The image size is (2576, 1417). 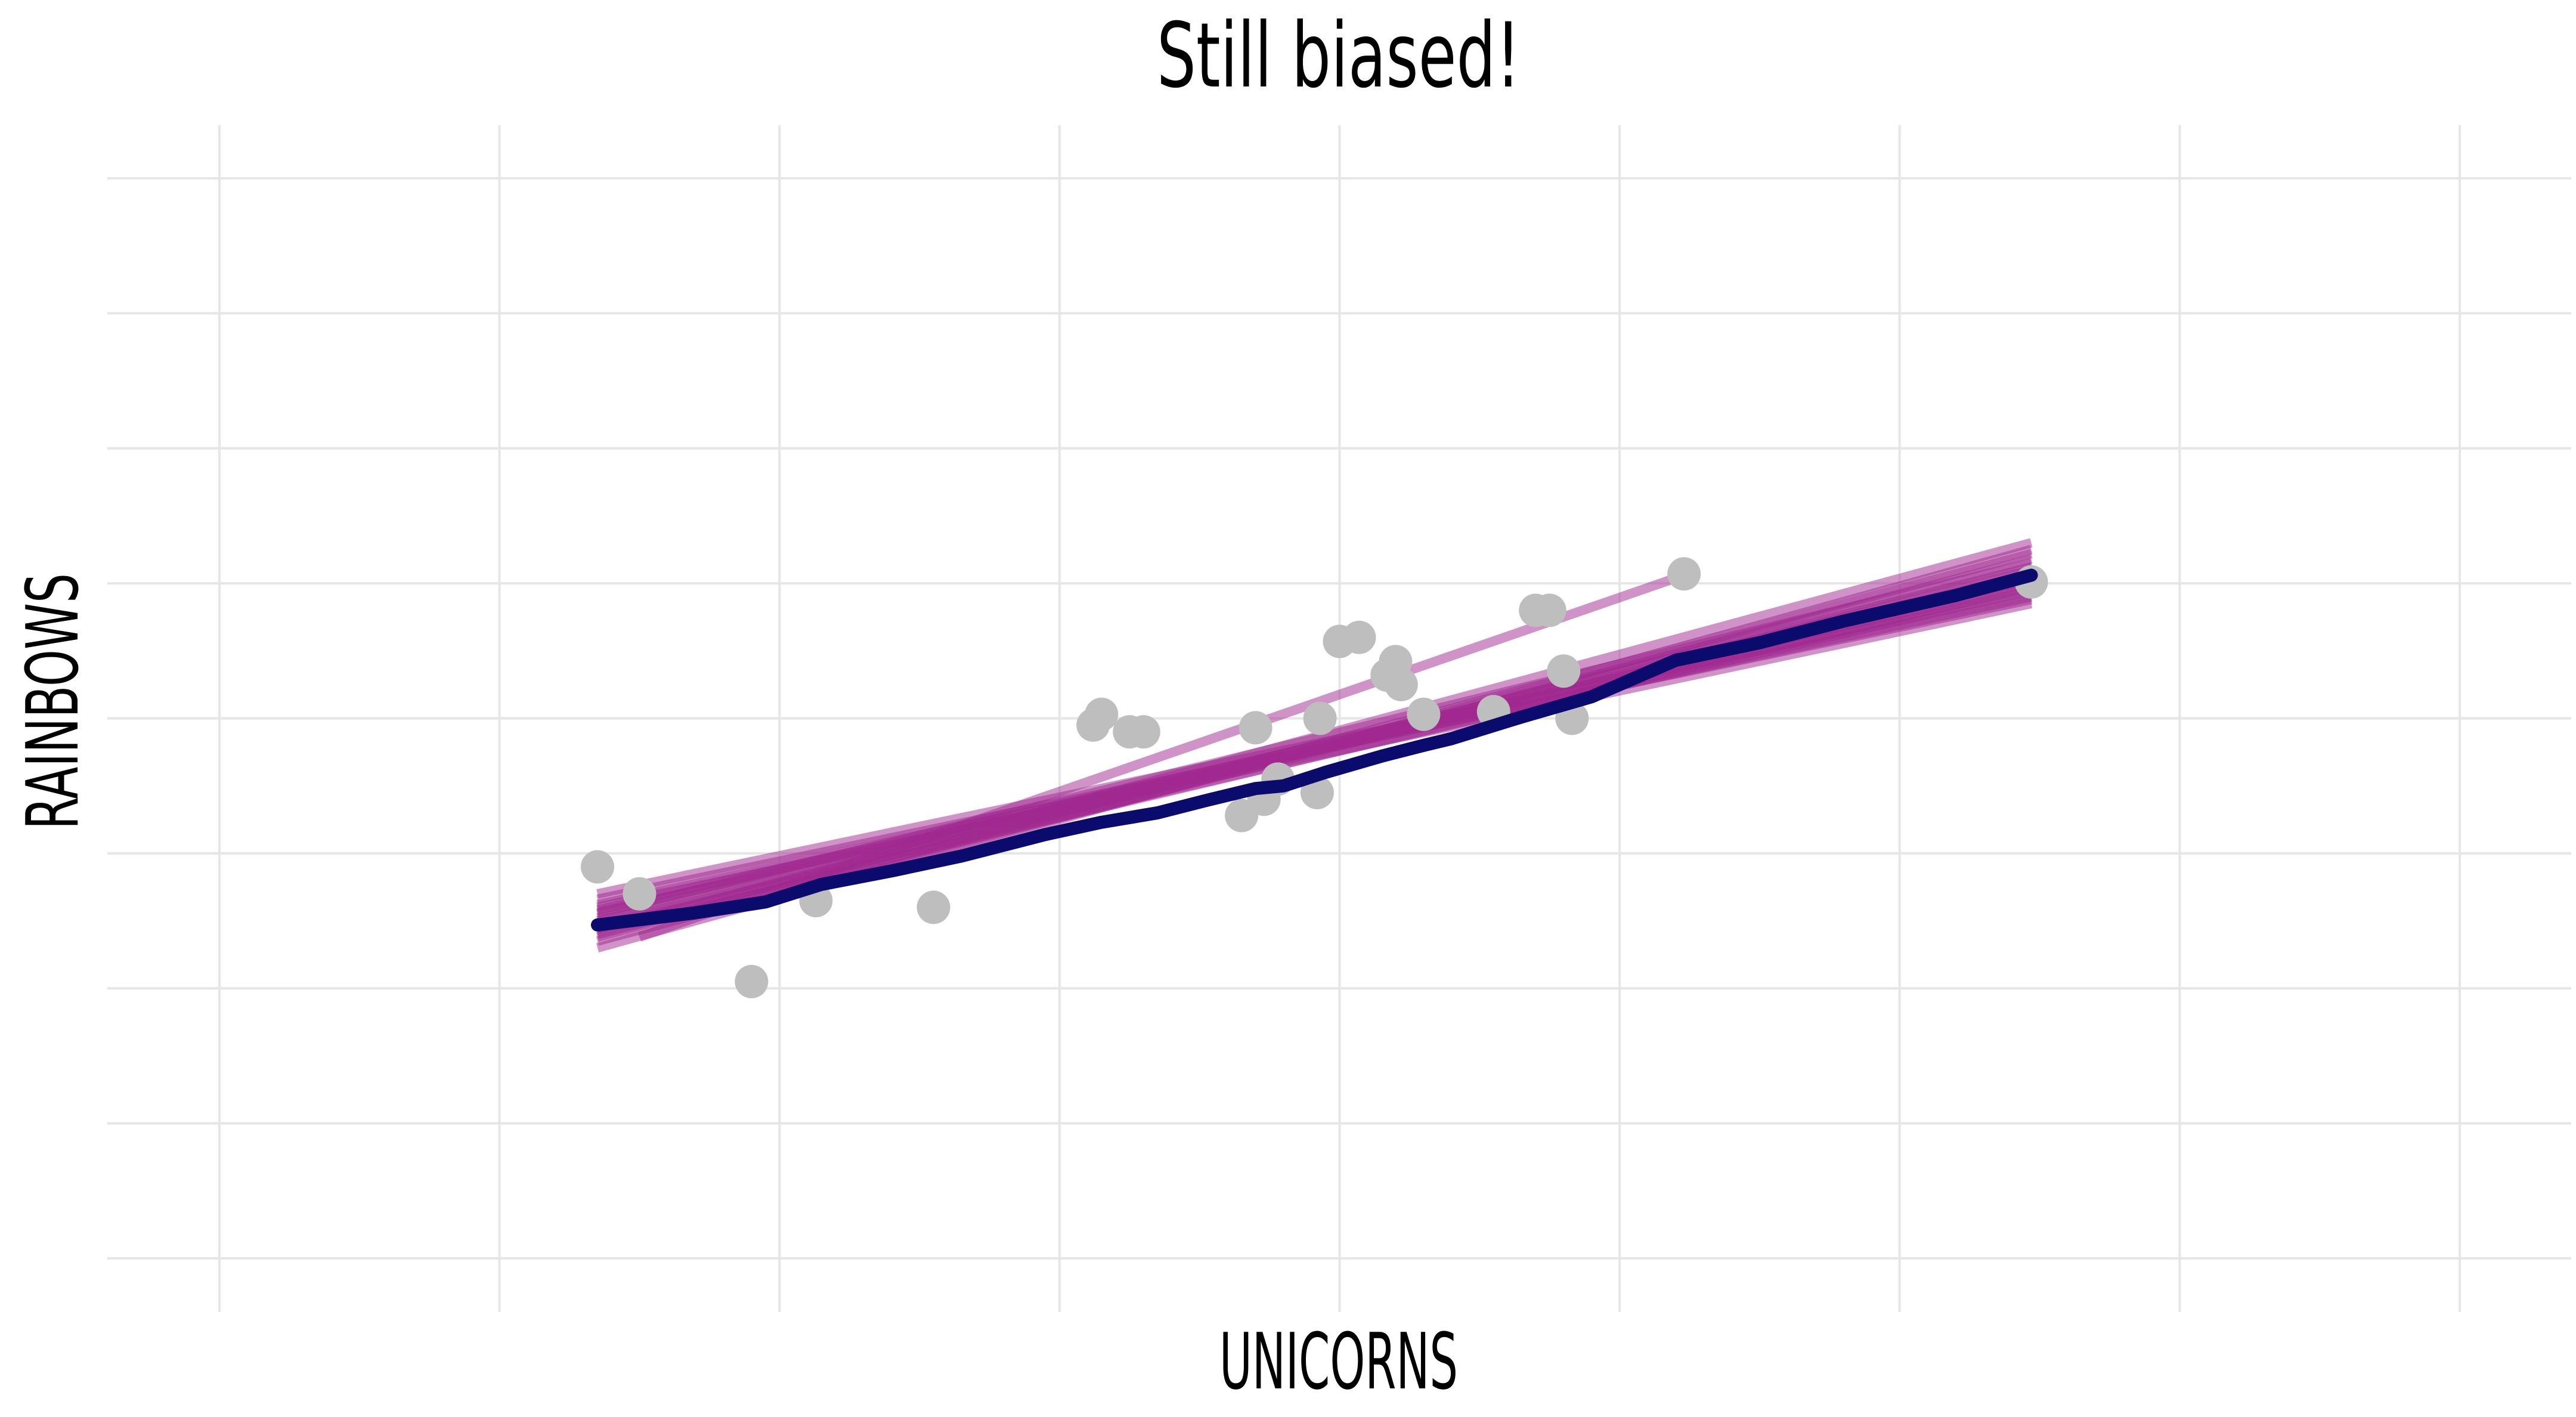 I want to click on bootstrap-fit-line, so click(x=1314, y=750).